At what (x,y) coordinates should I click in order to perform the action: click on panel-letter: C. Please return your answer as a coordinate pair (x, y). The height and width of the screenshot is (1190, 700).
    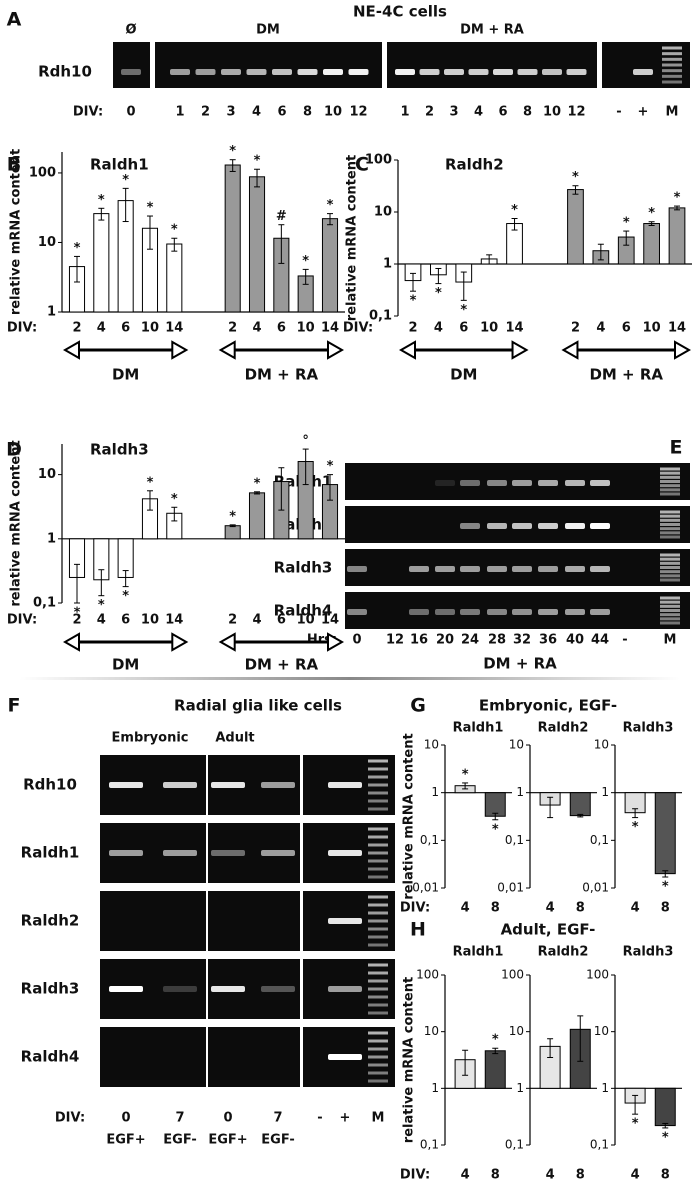
    Looking at the image, I should click on (362, 165).